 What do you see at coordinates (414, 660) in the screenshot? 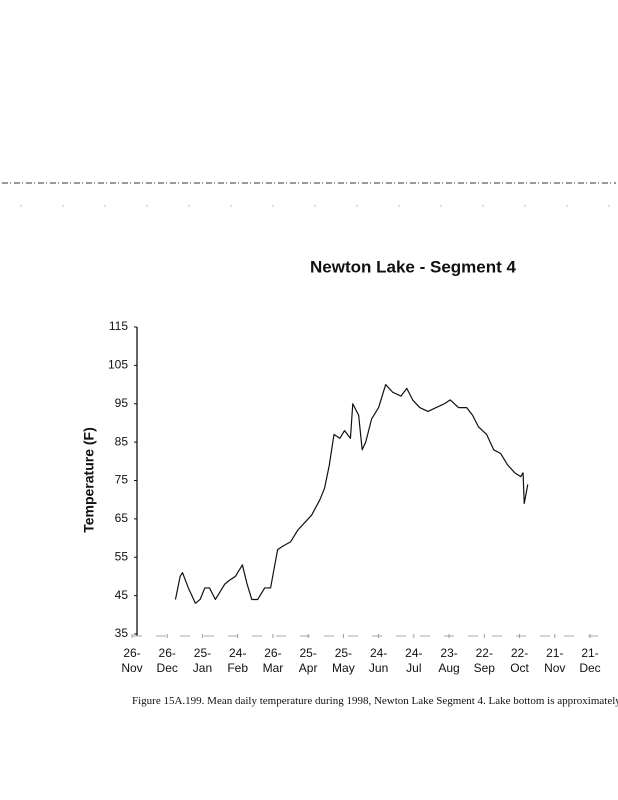
I see `x-tick-label: 24-Jul` at bounding box center [414, 660].